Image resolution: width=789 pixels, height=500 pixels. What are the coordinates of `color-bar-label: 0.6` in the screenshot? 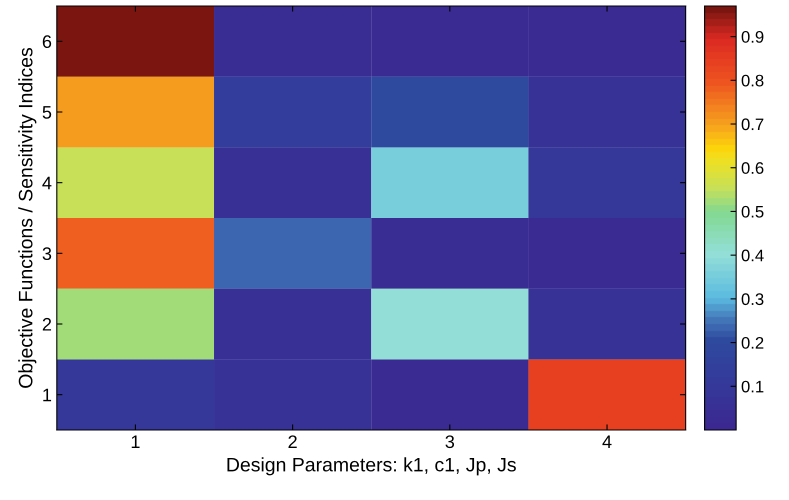 It's located at (753, 168).